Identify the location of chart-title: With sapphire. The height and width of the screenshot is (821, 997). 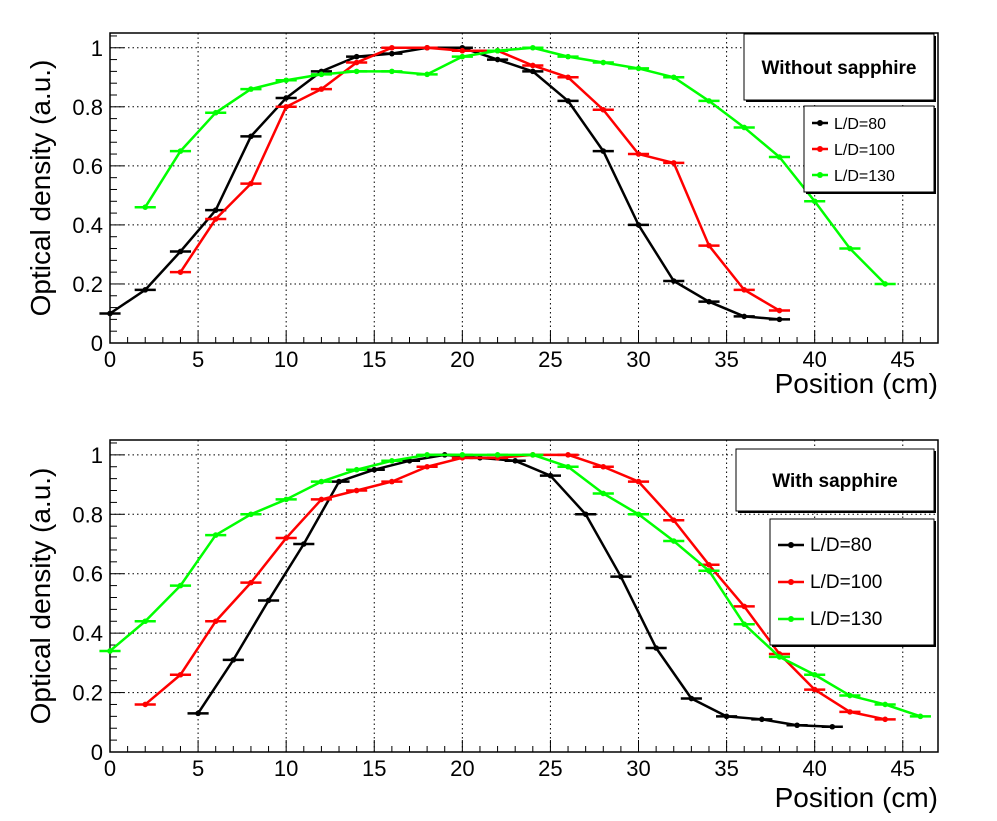
(834, 481).